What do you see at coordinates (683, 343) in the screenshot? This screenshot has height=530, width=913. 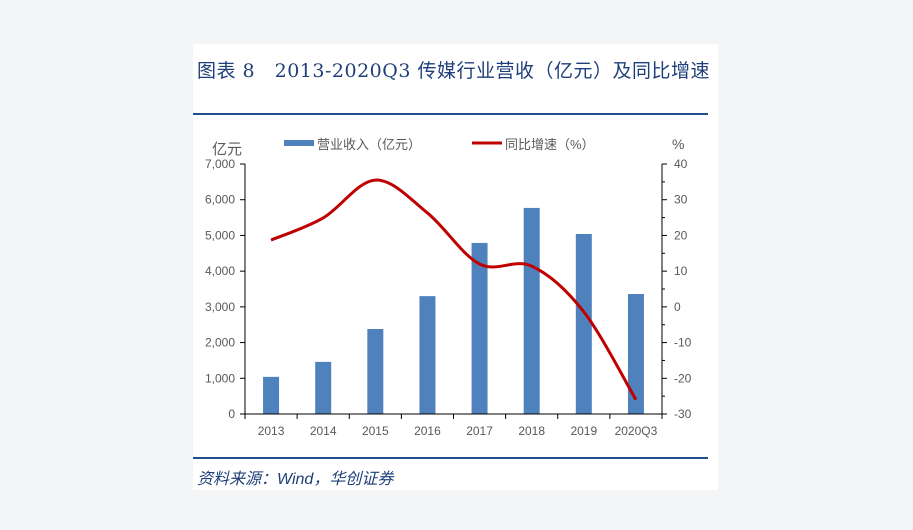 I see `right-tick-label: -10` at bounding box center [683, 343].